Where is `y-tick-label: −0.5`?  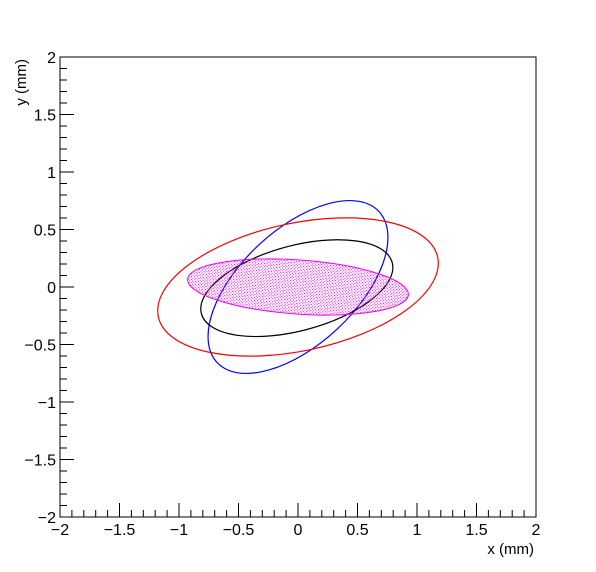
y-tick-label: −0.5 is located at coordinates (40, 346).